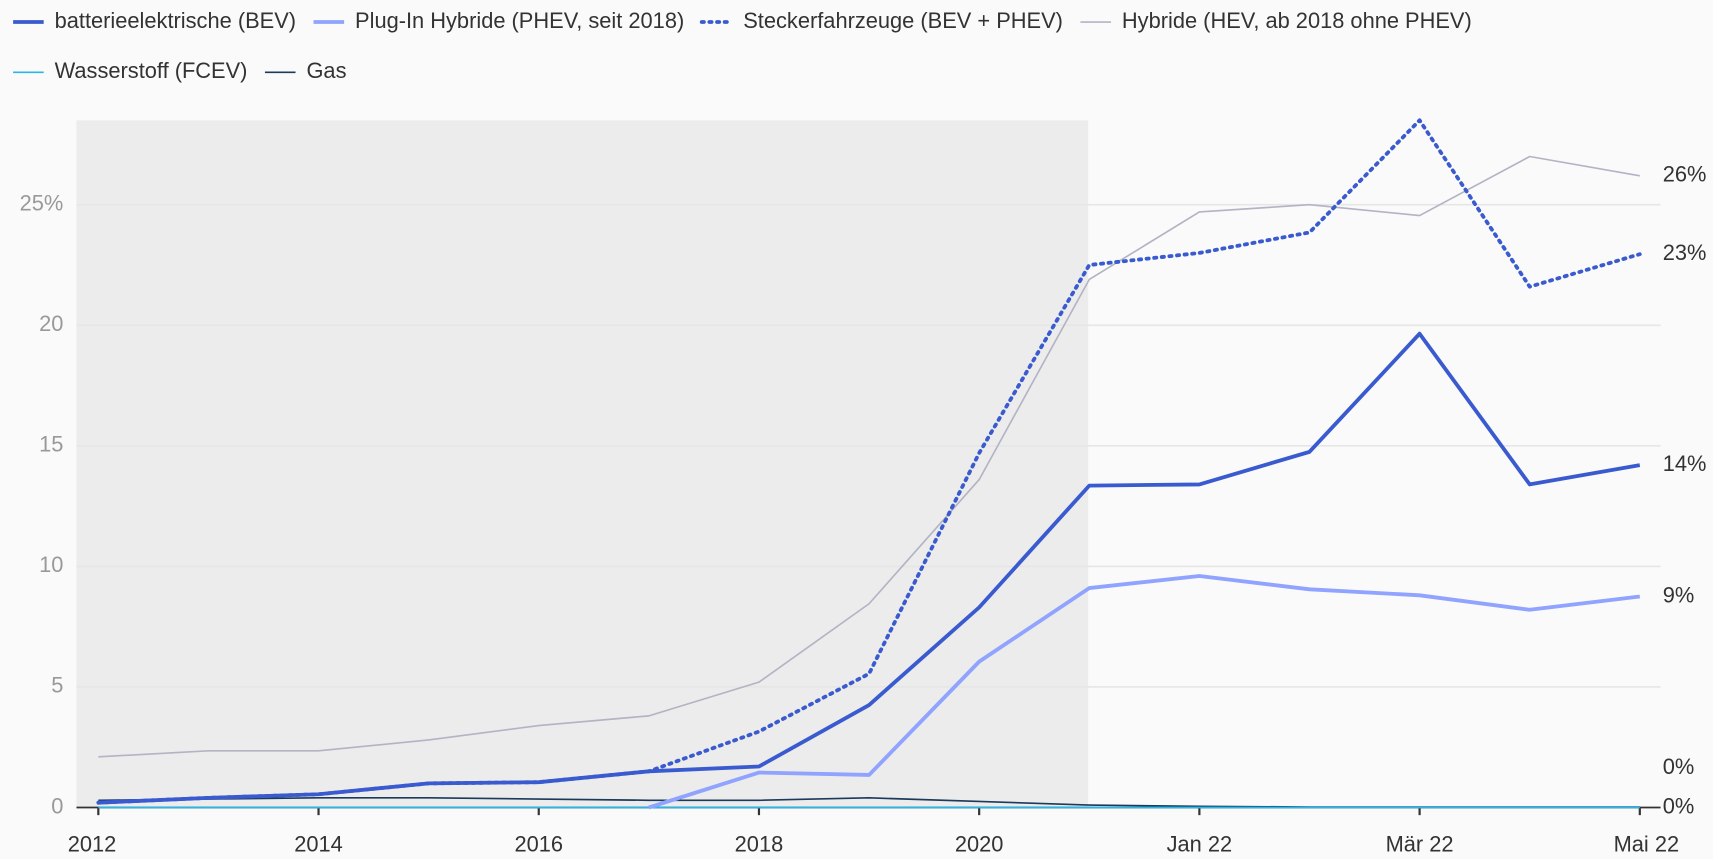  Describe the element at coordinates (151, 70) in the screenshot. I see `legend-label: Wasserstoff (FCEV)` at that location.